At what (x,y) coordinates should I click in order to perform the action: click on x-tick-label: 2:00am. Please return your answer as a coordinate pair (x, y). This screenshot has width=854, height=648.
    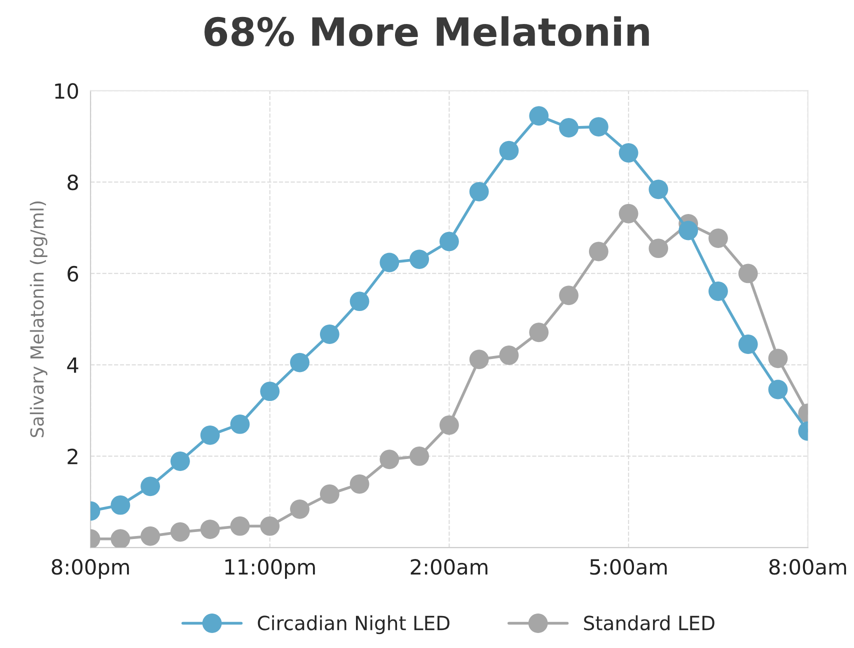
    Looking at the image, I should click on (449, 567).